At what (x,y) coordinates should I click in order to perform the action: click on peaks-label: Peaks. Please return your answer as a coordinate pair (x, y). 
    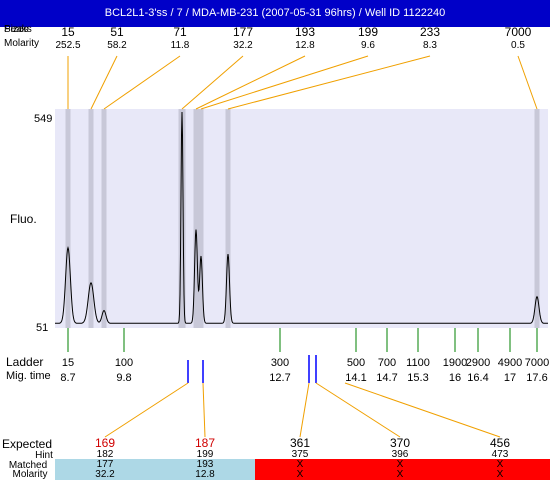
    Looking at the image, I should click on (18, 29).